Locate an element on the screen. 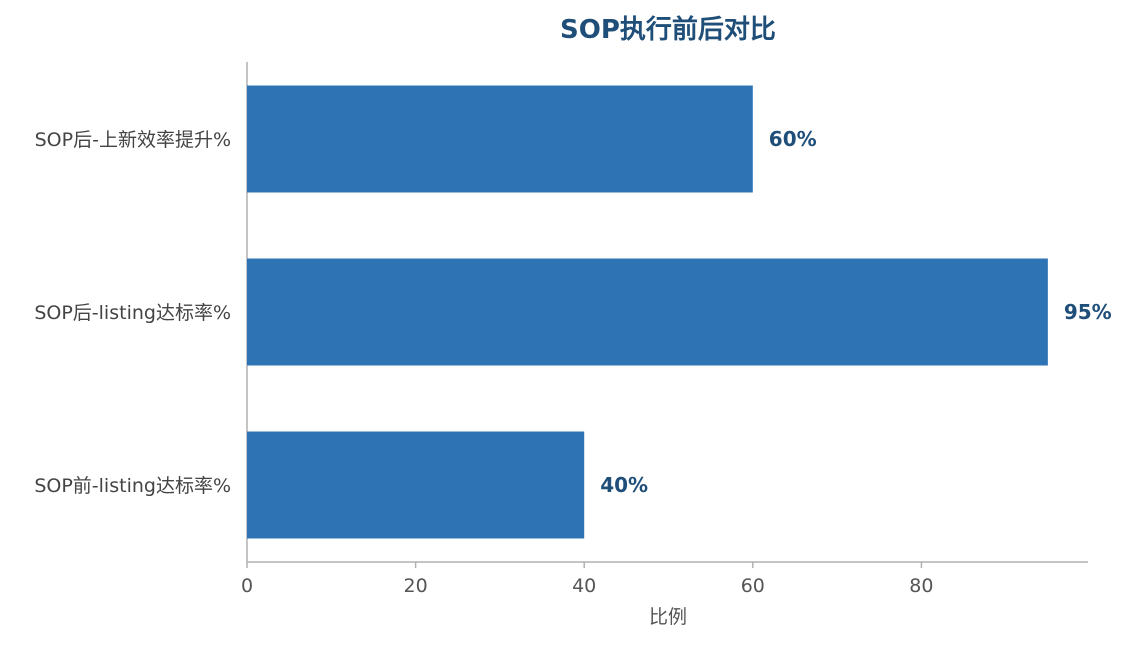 This screenshot has height=645, width=1126. chart-title: SOP执行前后对比 is located at coordinates (668, 29).